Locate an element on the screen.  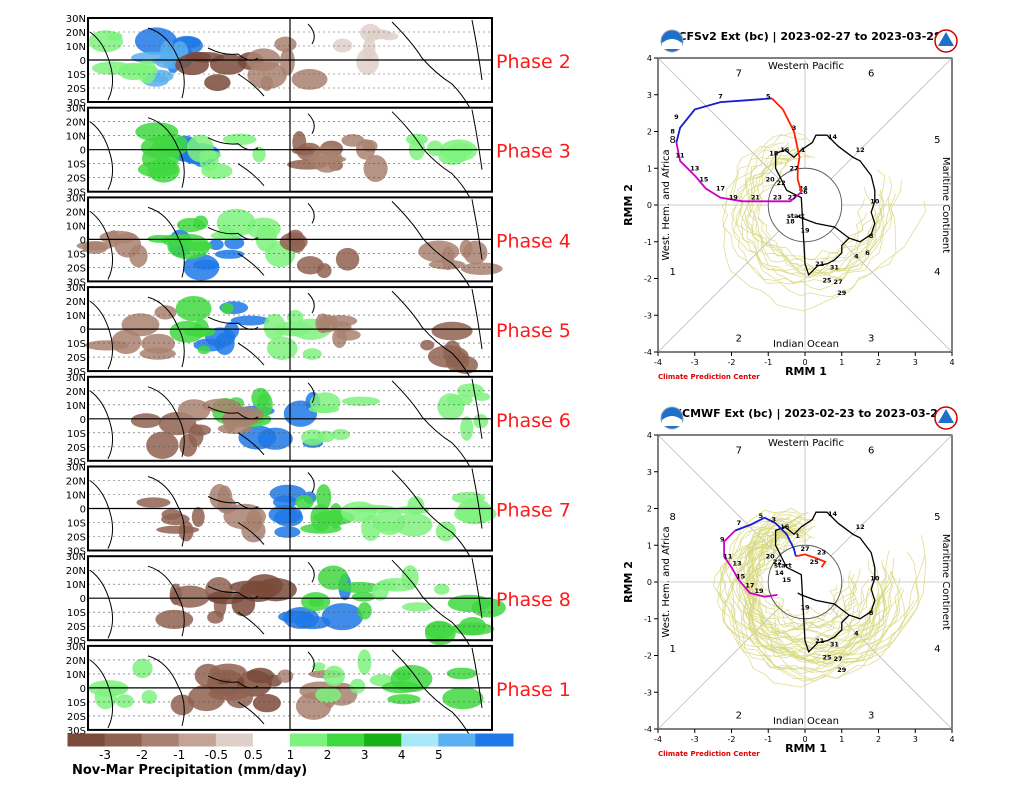
colorbar-tick: -2 is located at coordinates (142, 755).